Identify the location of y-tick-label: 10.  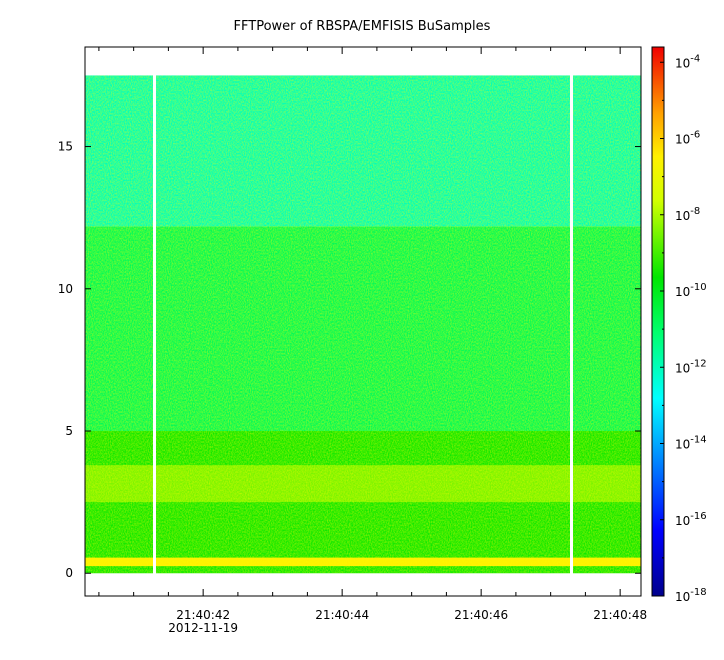
(65, 289).